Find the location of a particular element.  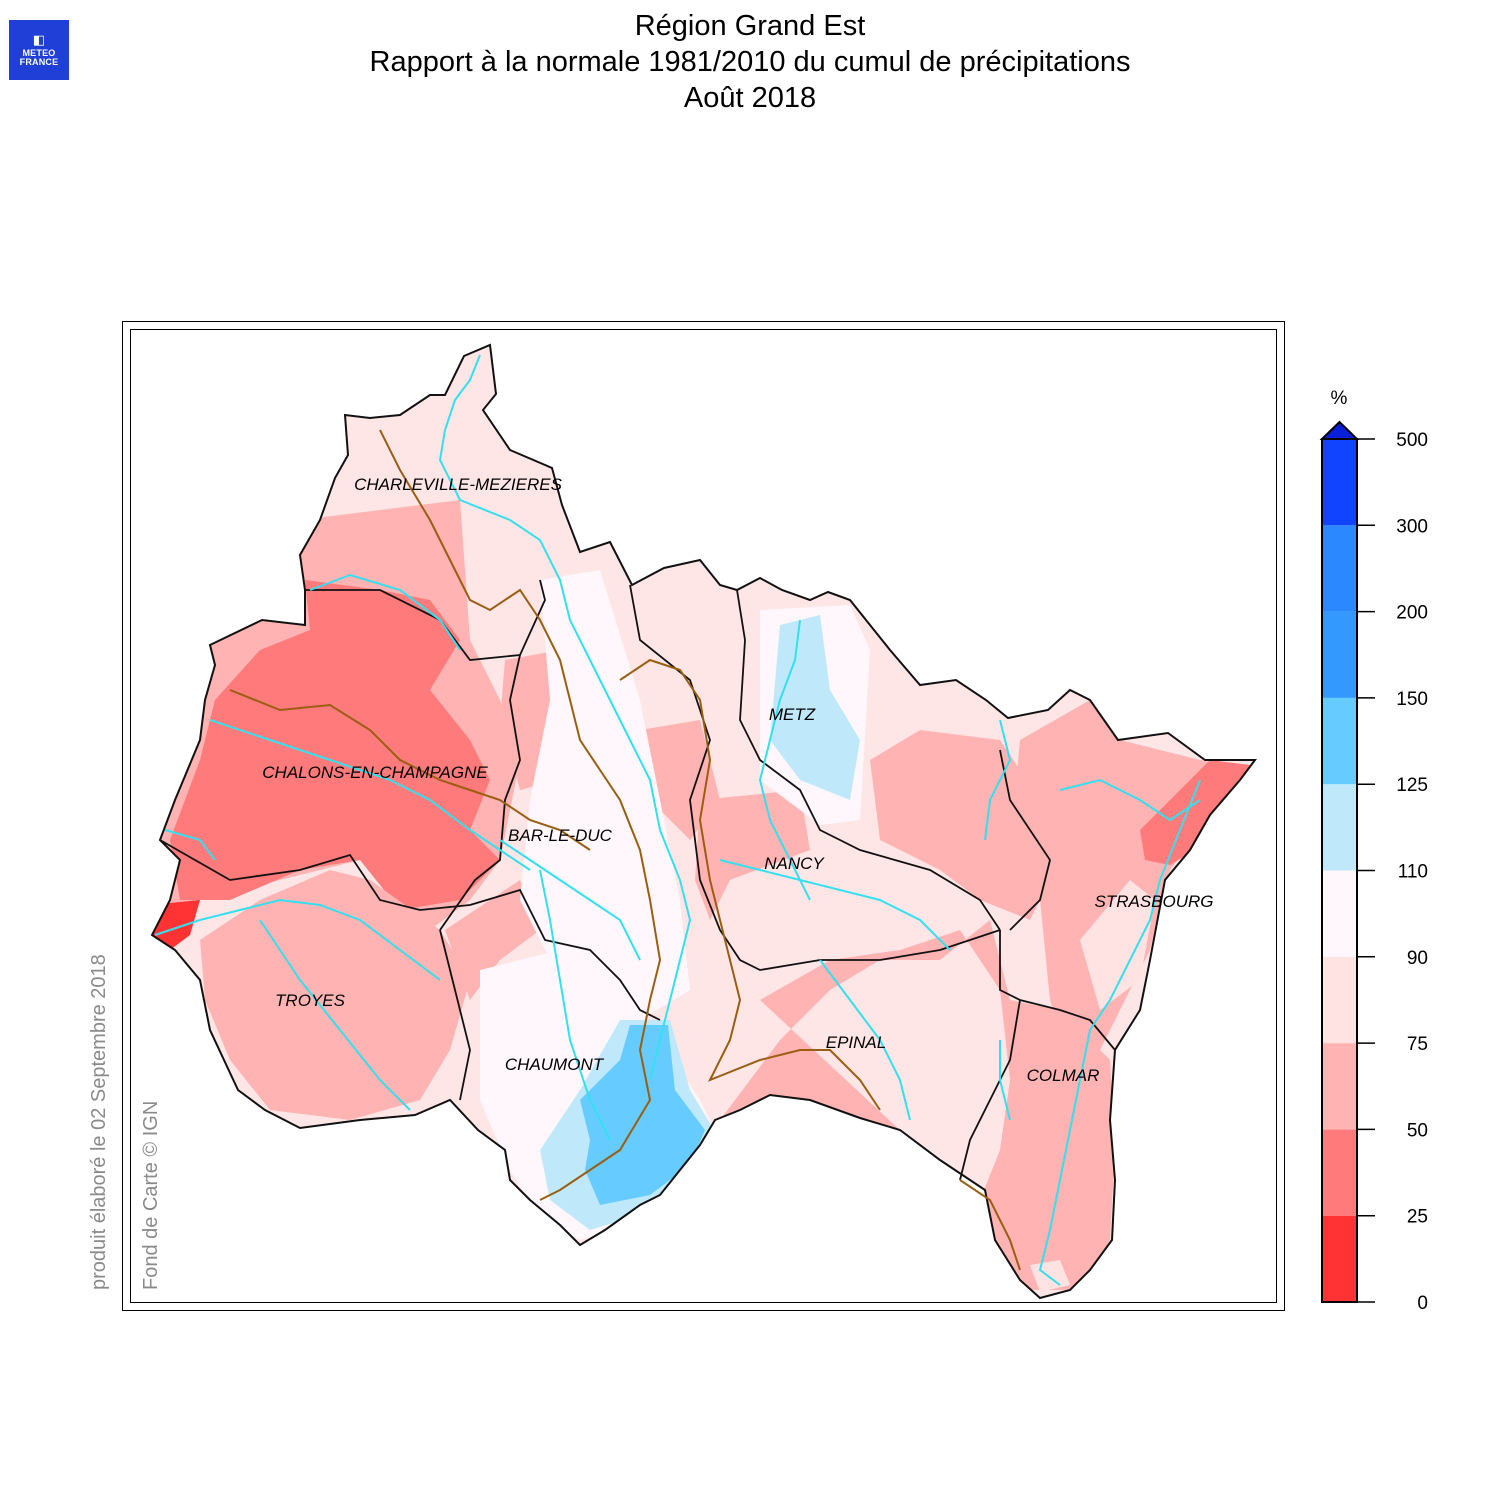

river-north-alsace is located at coordinates (1130, 800).